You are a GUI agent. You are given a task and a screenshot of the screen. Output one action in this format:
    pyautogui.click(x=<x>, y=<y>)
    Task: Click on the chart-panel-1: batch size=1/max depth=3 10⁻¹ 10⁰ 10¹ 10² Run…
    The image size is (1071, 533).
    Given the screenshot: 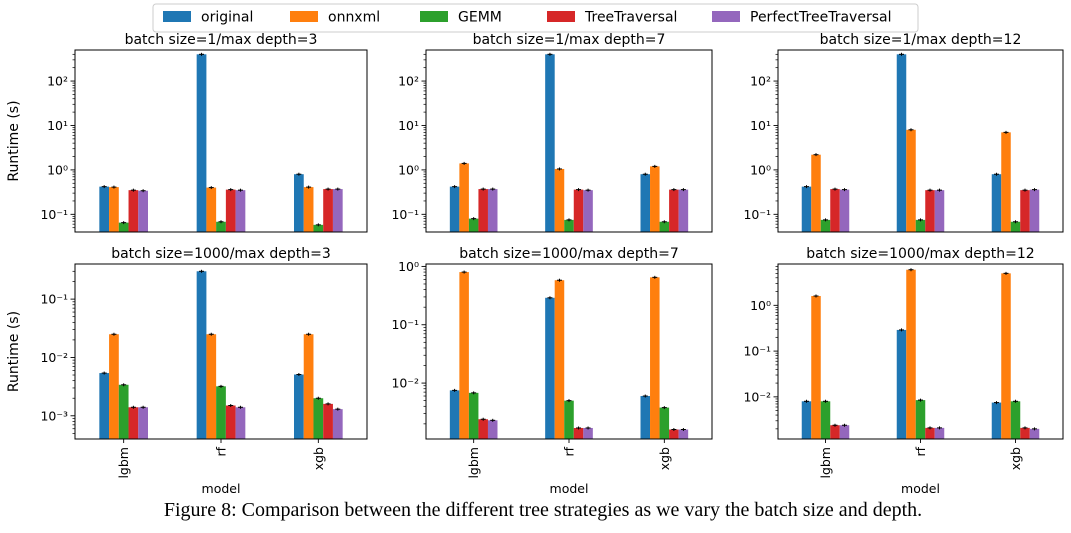 What is the action you would take?
    pyautogui.click(x=187, y=132)
    